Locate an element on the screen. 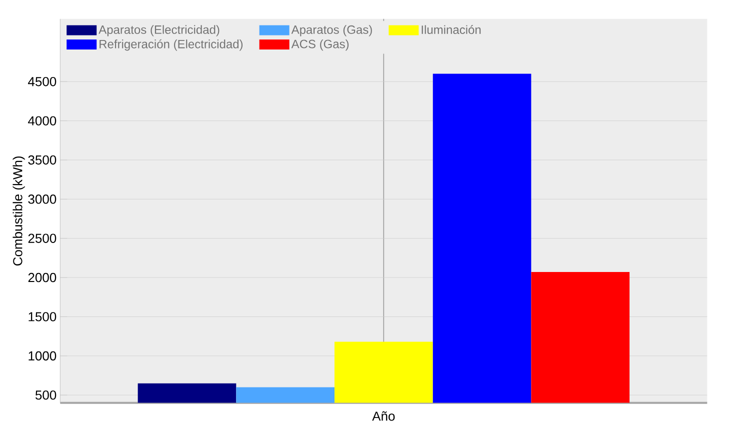 This screenshot has width=740, height=428. legend-label: Iluminación is located at coordinates (451, 29).